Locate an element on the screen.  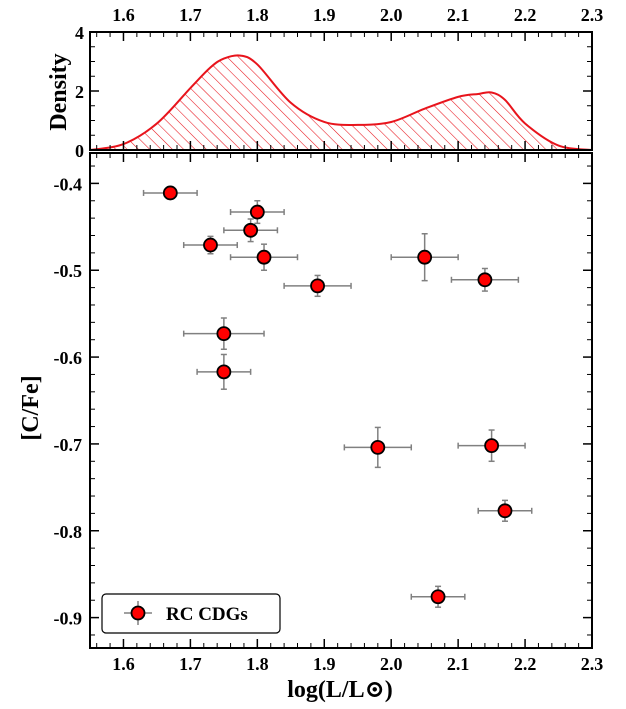
x-tick-label: 1.9 is located at coordinates (324, 664).